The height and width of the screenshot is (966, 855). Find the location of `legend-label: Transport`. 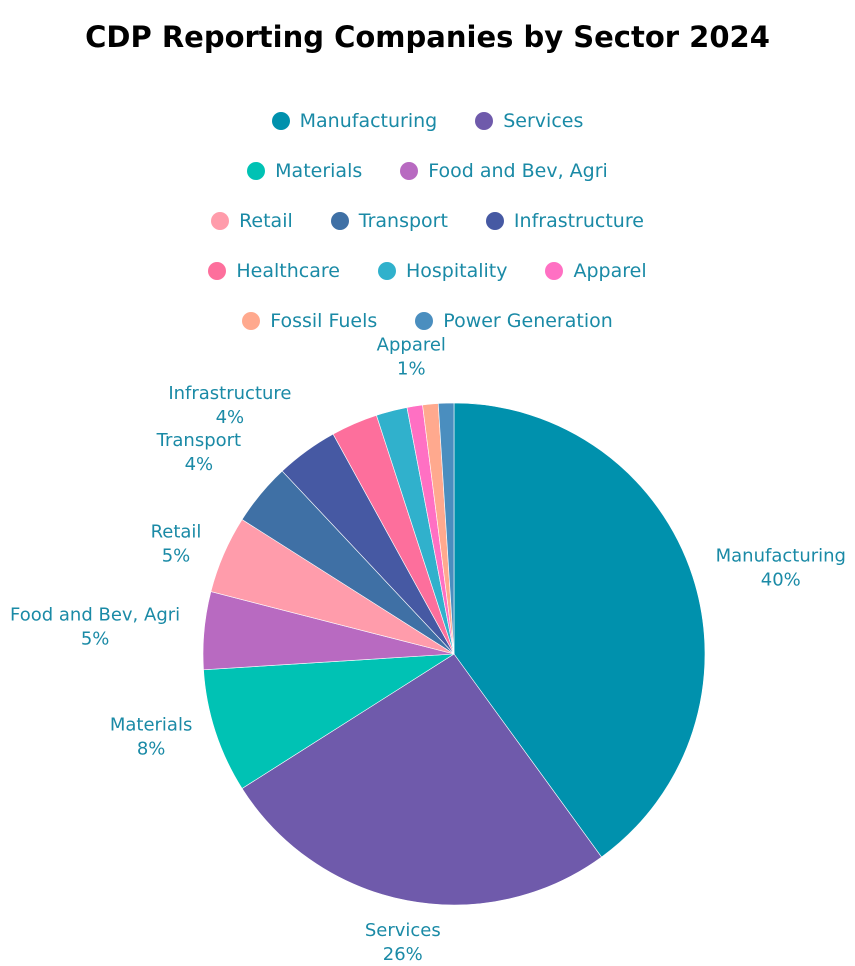

legend-label: Transport is located at coordinates (403, 221).